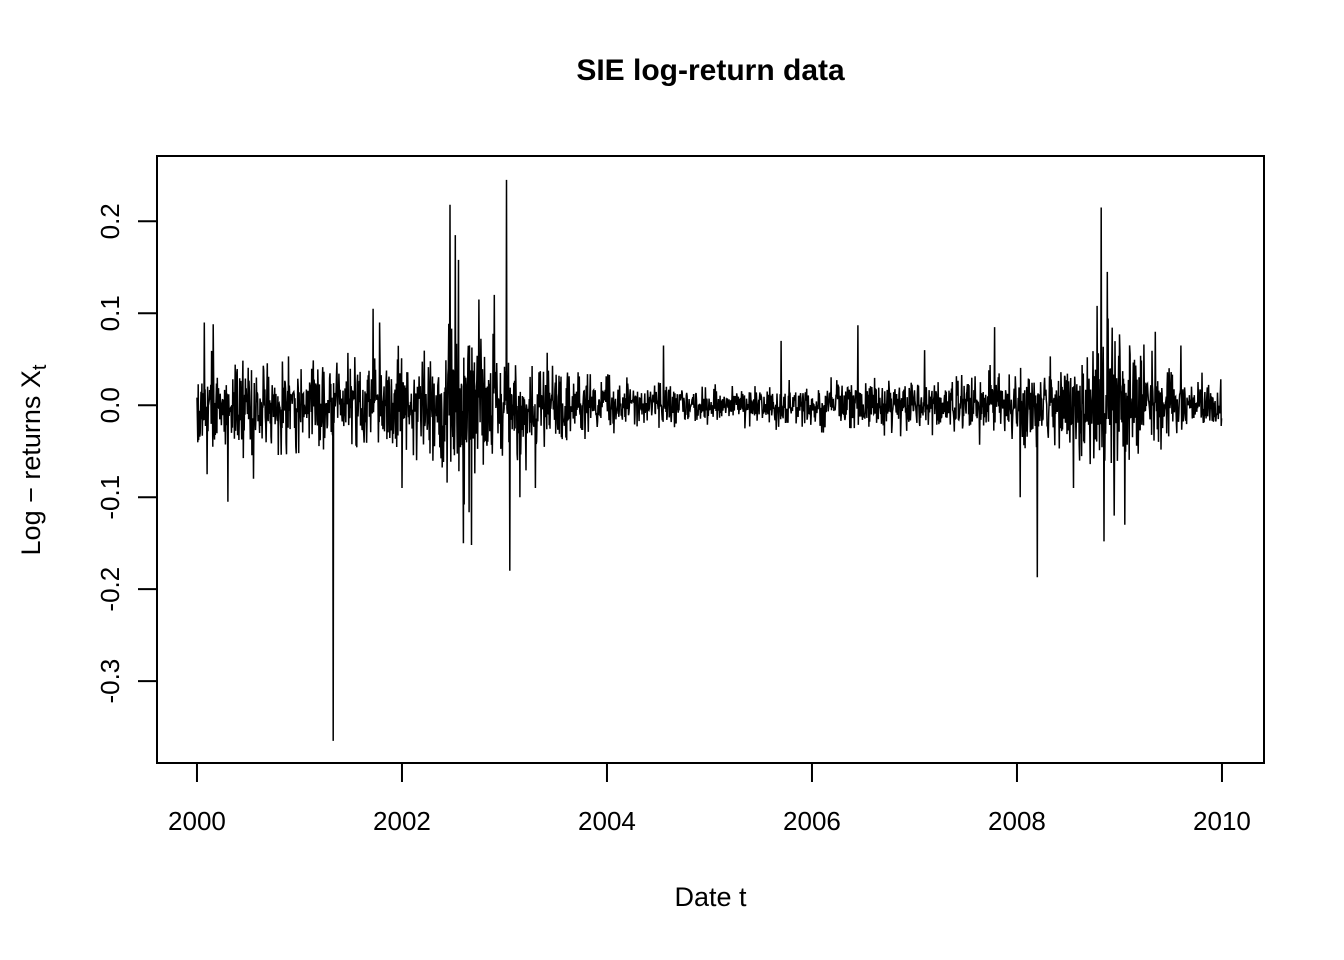 The image size is (1344, 960). Describe the element at coordinates (110, 589) in the screenshot. I see `y-tick-label: -0.2` at that location.